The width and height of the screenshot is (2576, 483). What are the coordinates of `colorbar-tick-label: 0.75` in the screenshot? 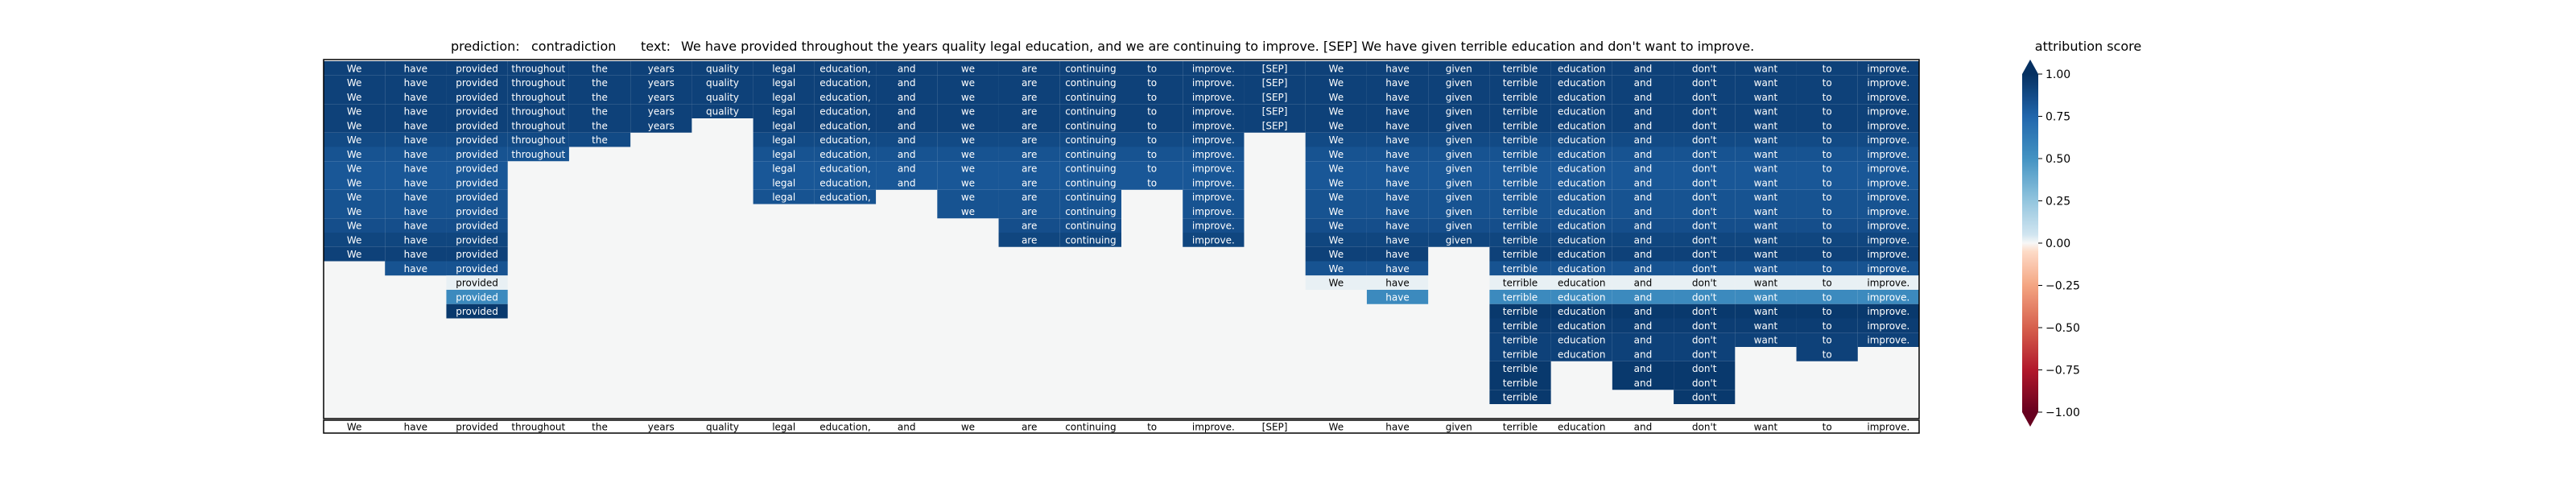 It's located at (2058, 117).